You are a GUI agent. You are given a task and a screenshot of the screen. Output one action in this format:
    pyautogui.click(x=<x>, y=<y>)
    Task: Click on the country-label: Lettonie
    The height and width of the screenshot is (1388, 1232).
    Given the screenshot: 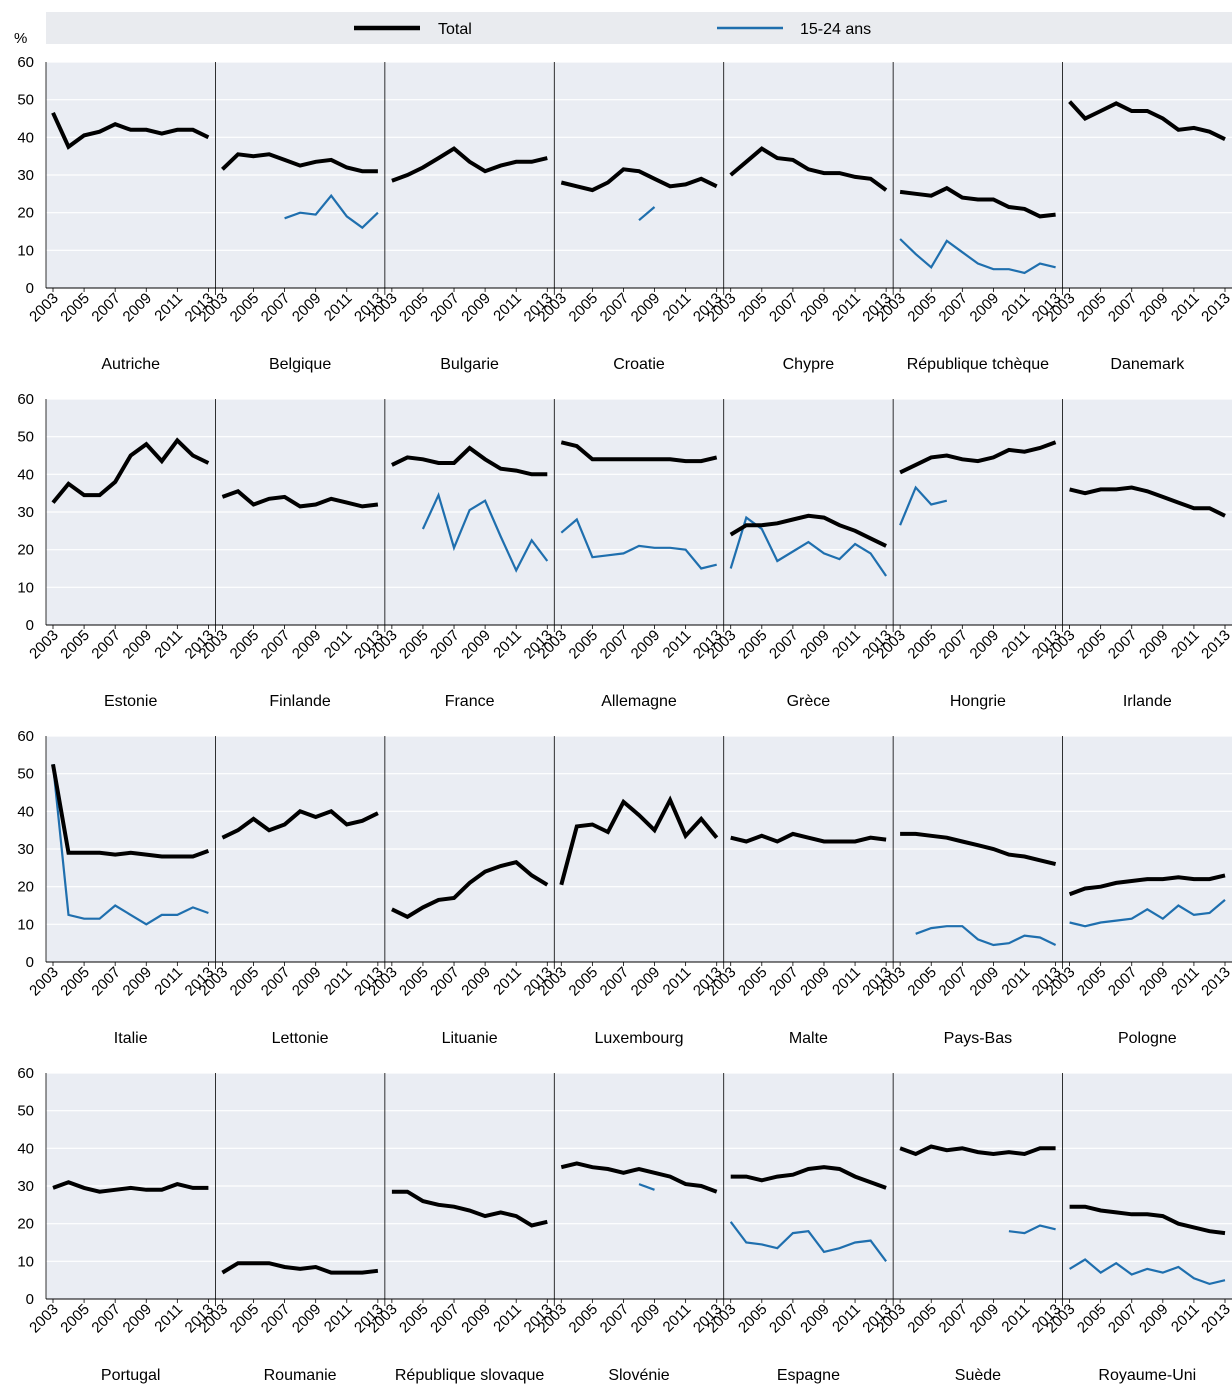 What is the action you would take?
    pyautogui.click(x=300, y=1038)
    